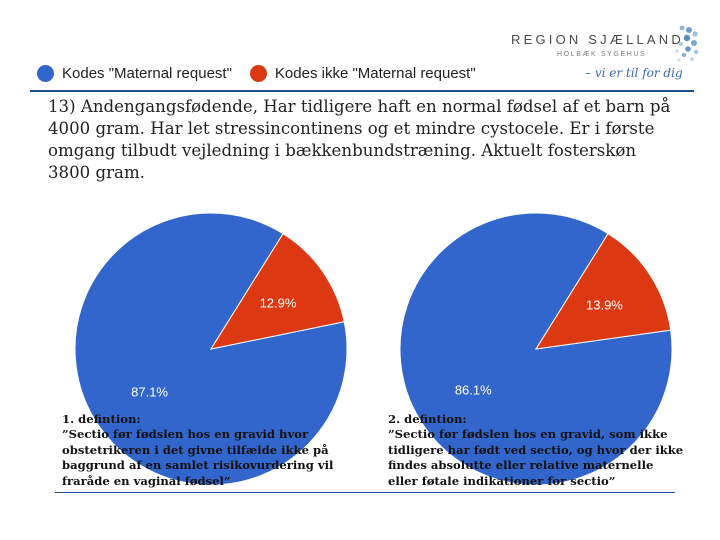 This screenshot has height=540, width=720. What do you see at coordinates (278, 302) in the screenshot?
I see `pie-slice-label: 12.9%` at bounding box center [278, 302].